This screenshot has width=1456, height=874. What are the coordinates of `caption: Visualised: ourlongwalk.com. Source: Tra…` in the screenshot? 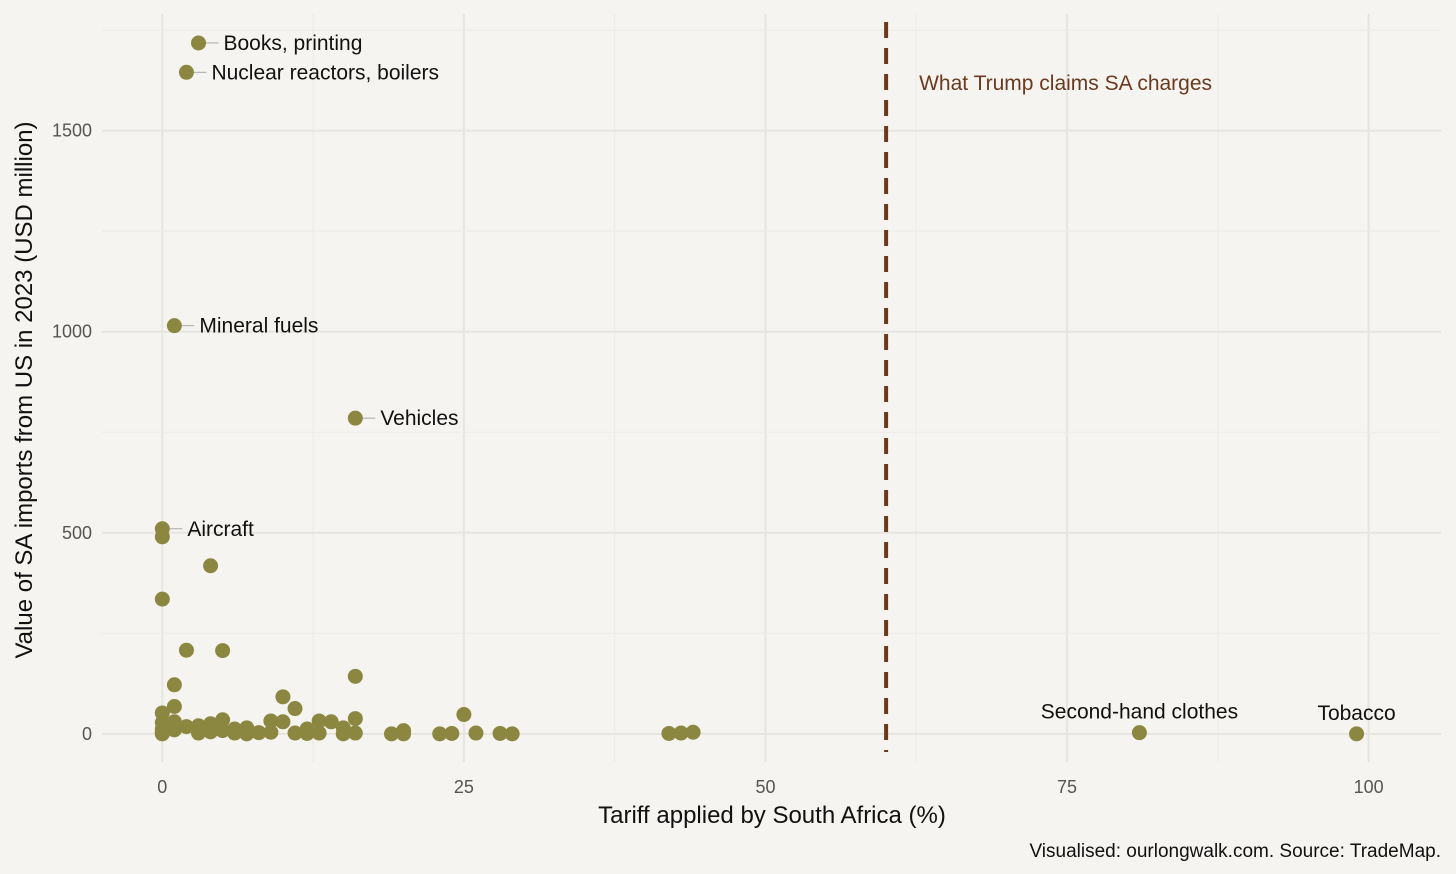 It's located at (1235, 851).